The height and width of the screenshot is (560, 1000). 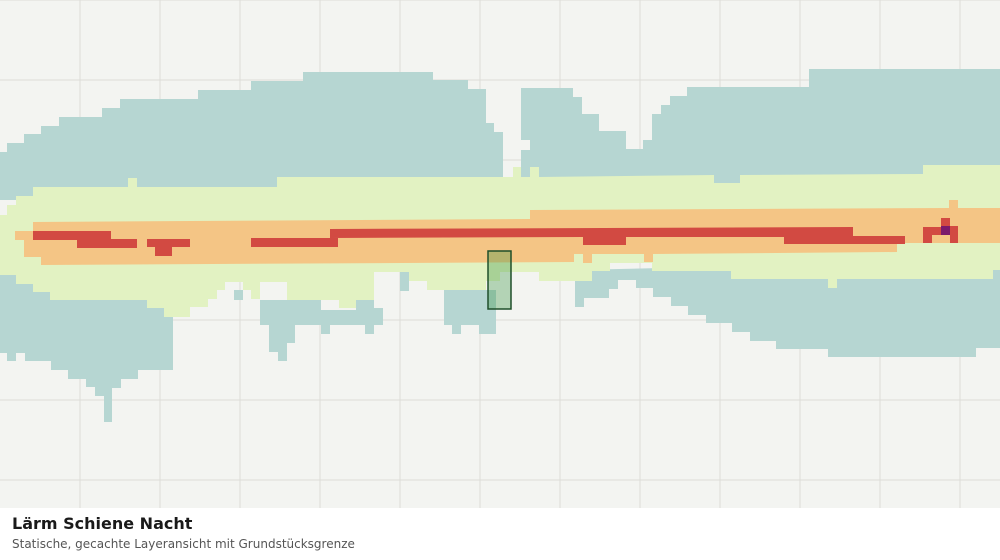 What do you see at coordinates (499, 280) in the screenshot?
I see `parcel-boundary` at bounding box center [499, 280].